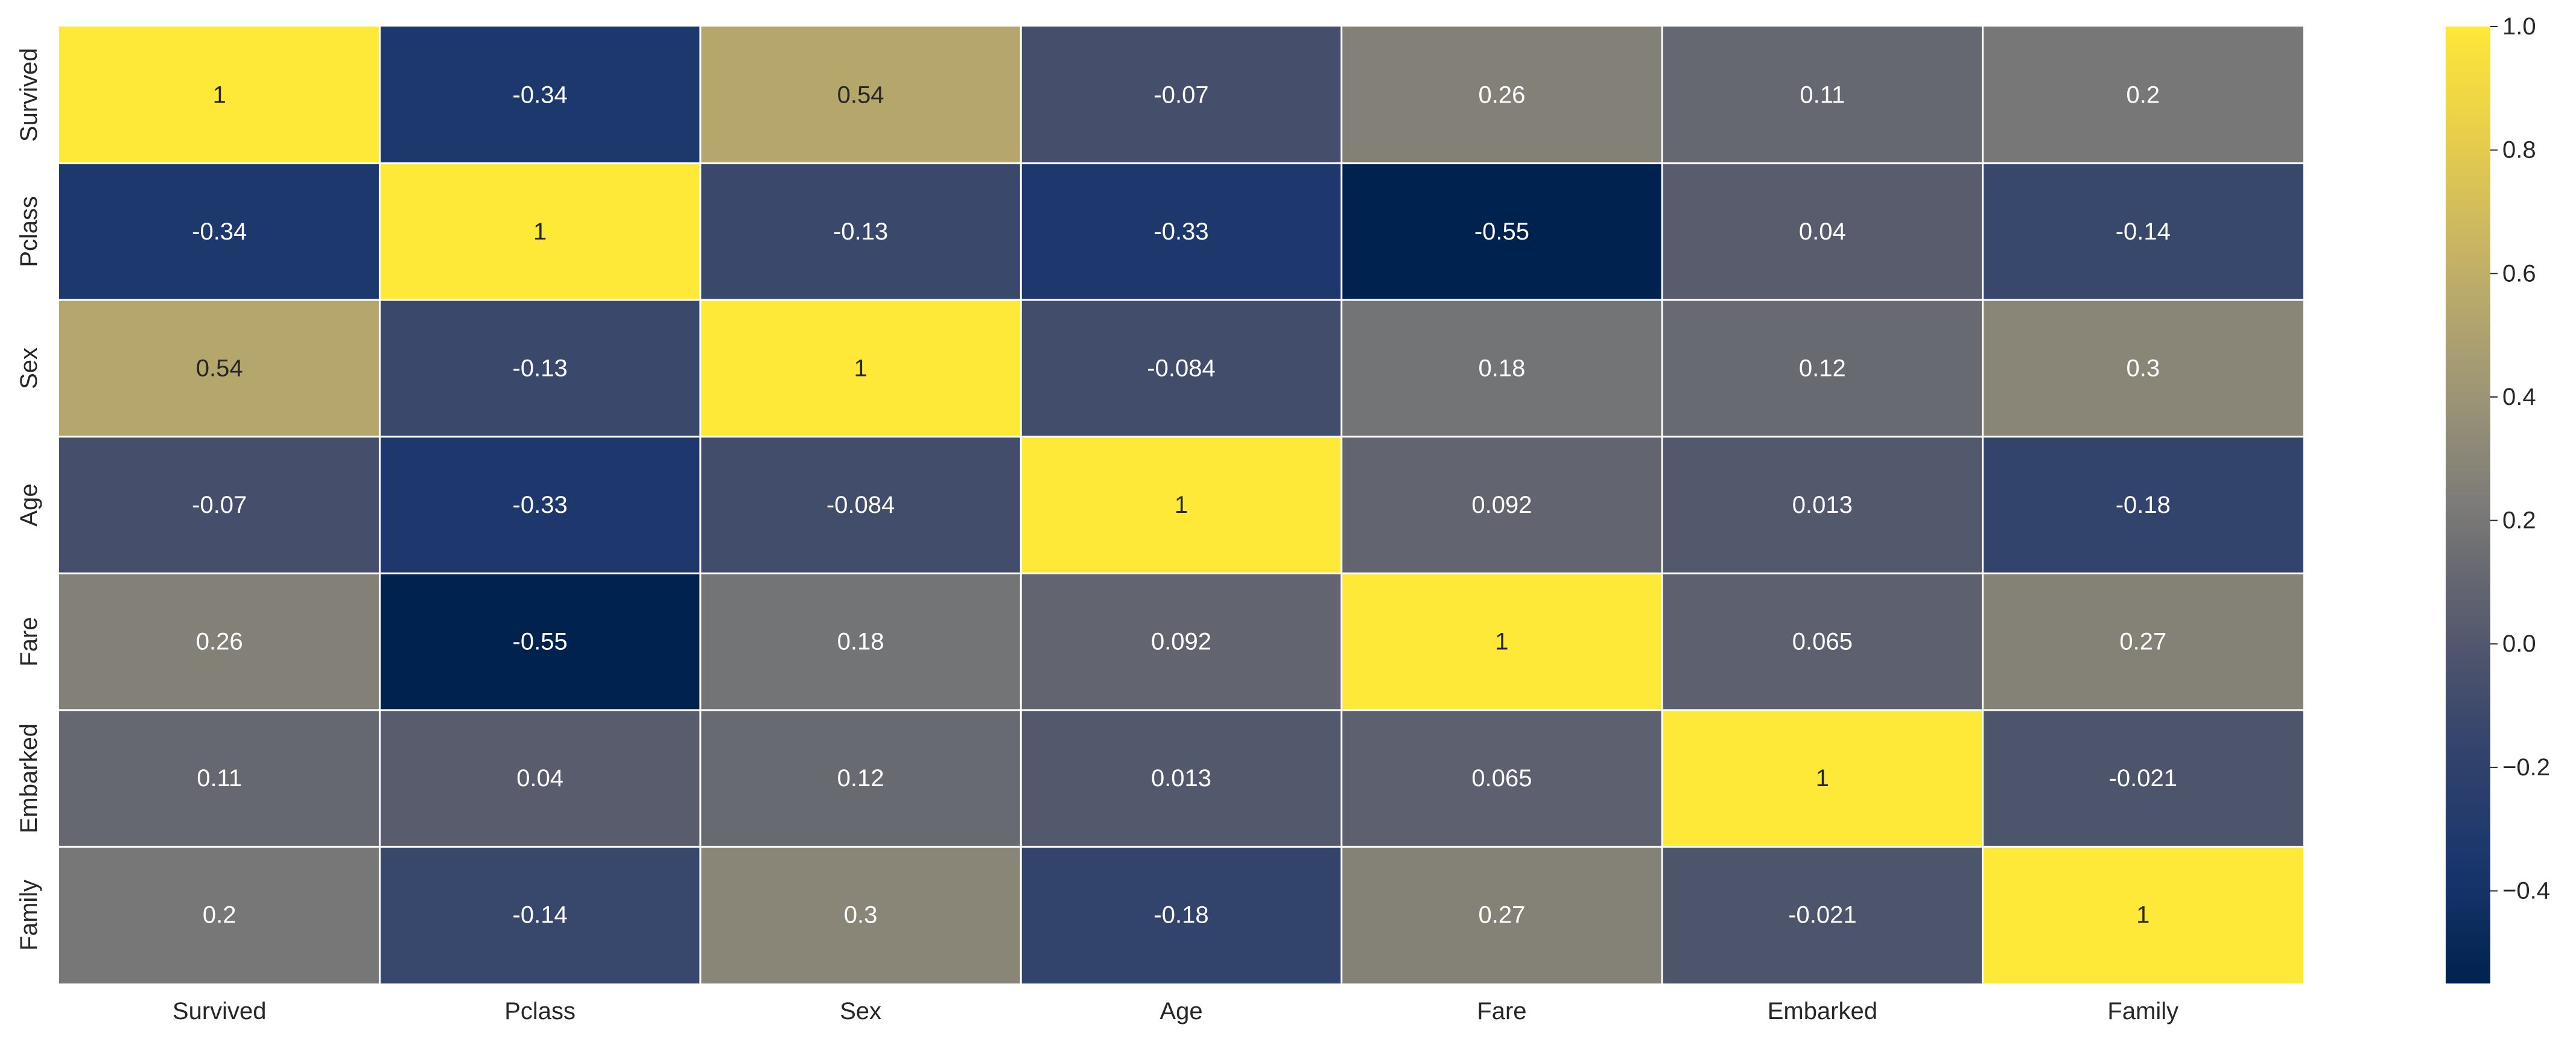  I want to click on x-tick-label: Fare, so click(1501, 1011).